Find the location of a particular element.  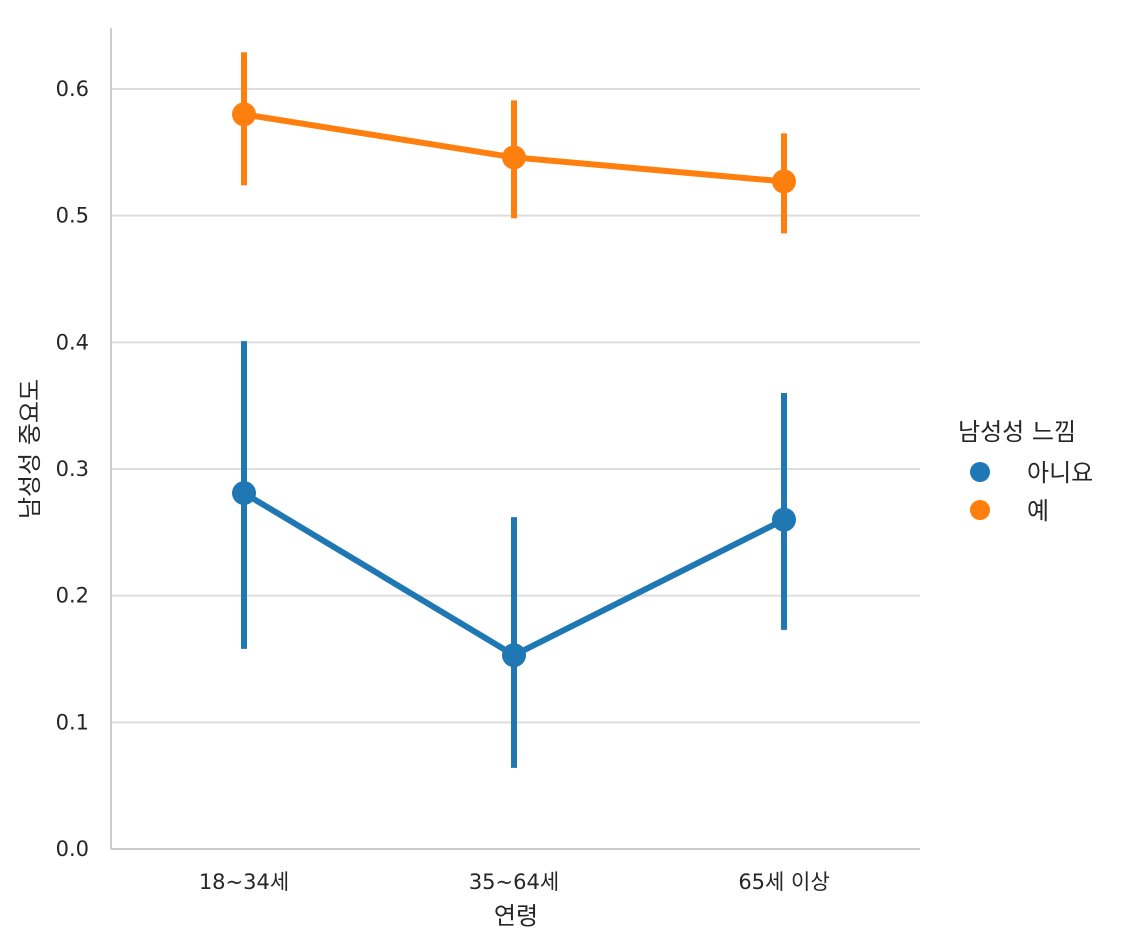

y-axis-label: 남성성 중요도 is located at coordinates (30, 449).